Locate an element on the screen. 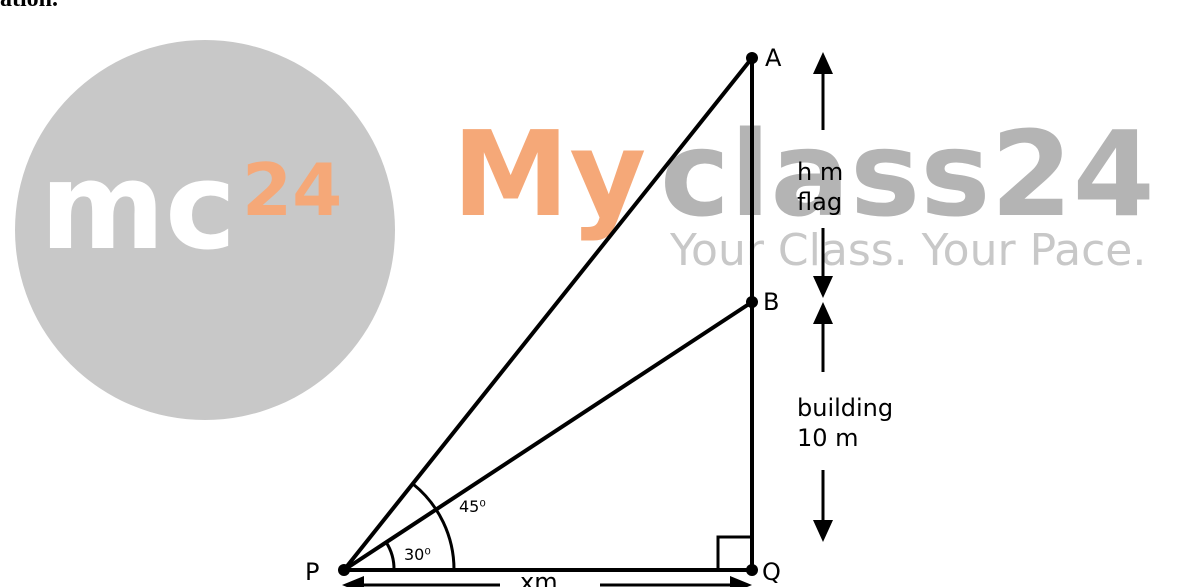 The image size is (1193, 587). point-P is located at coordinates (344, 570).